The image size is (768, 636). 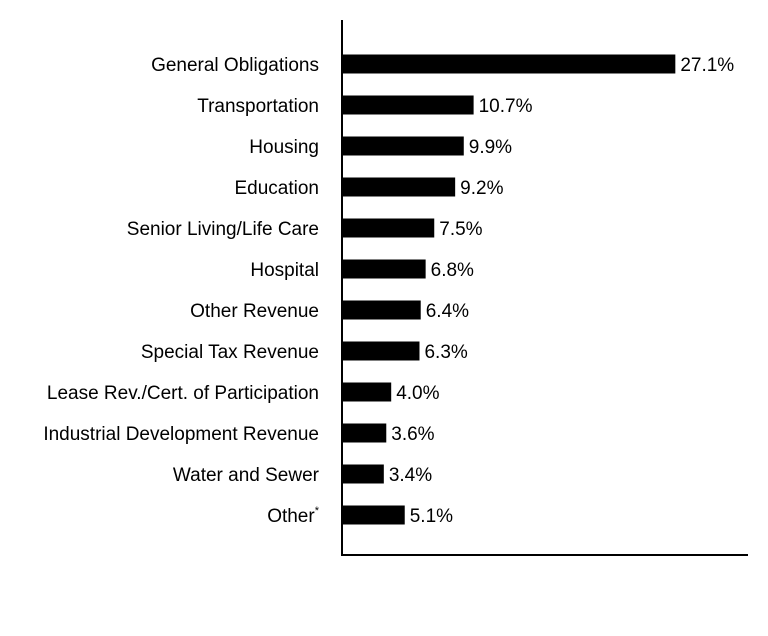 I want to click on value-label-0: 27.1%, so click(x=707, y=65).